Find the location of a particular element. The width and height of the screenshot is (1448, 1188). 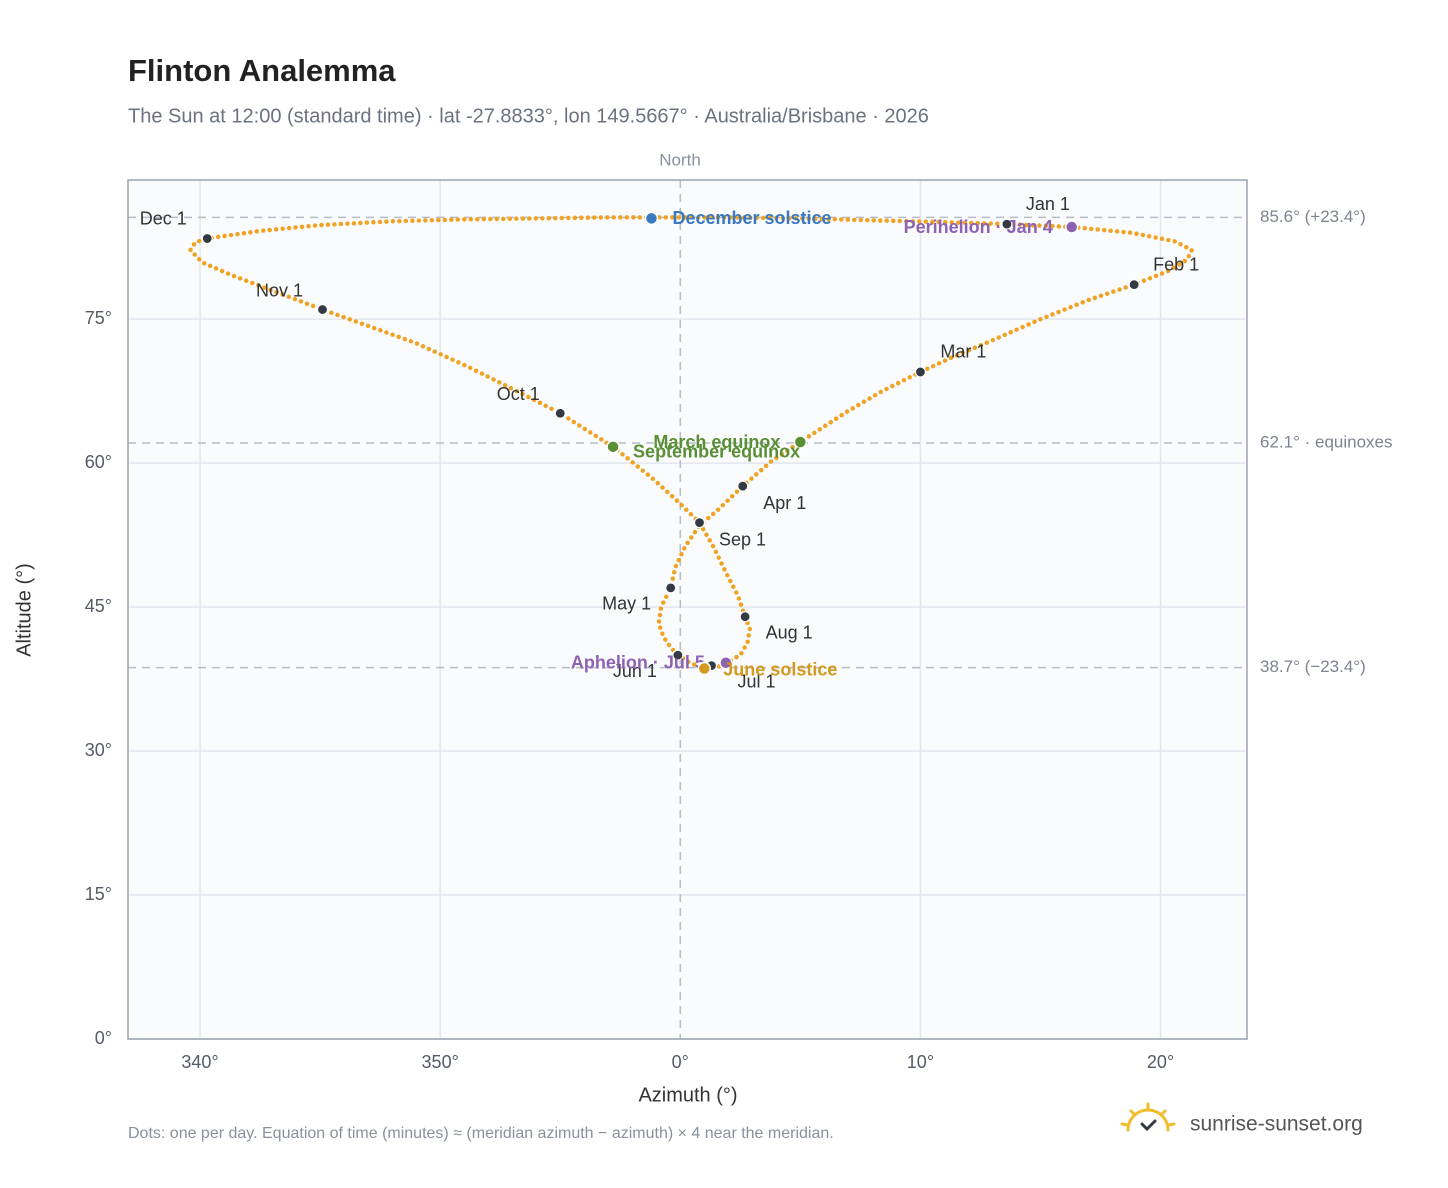

reference-label: 62.1° · equinoxes is located at coordinates (1326, 441).